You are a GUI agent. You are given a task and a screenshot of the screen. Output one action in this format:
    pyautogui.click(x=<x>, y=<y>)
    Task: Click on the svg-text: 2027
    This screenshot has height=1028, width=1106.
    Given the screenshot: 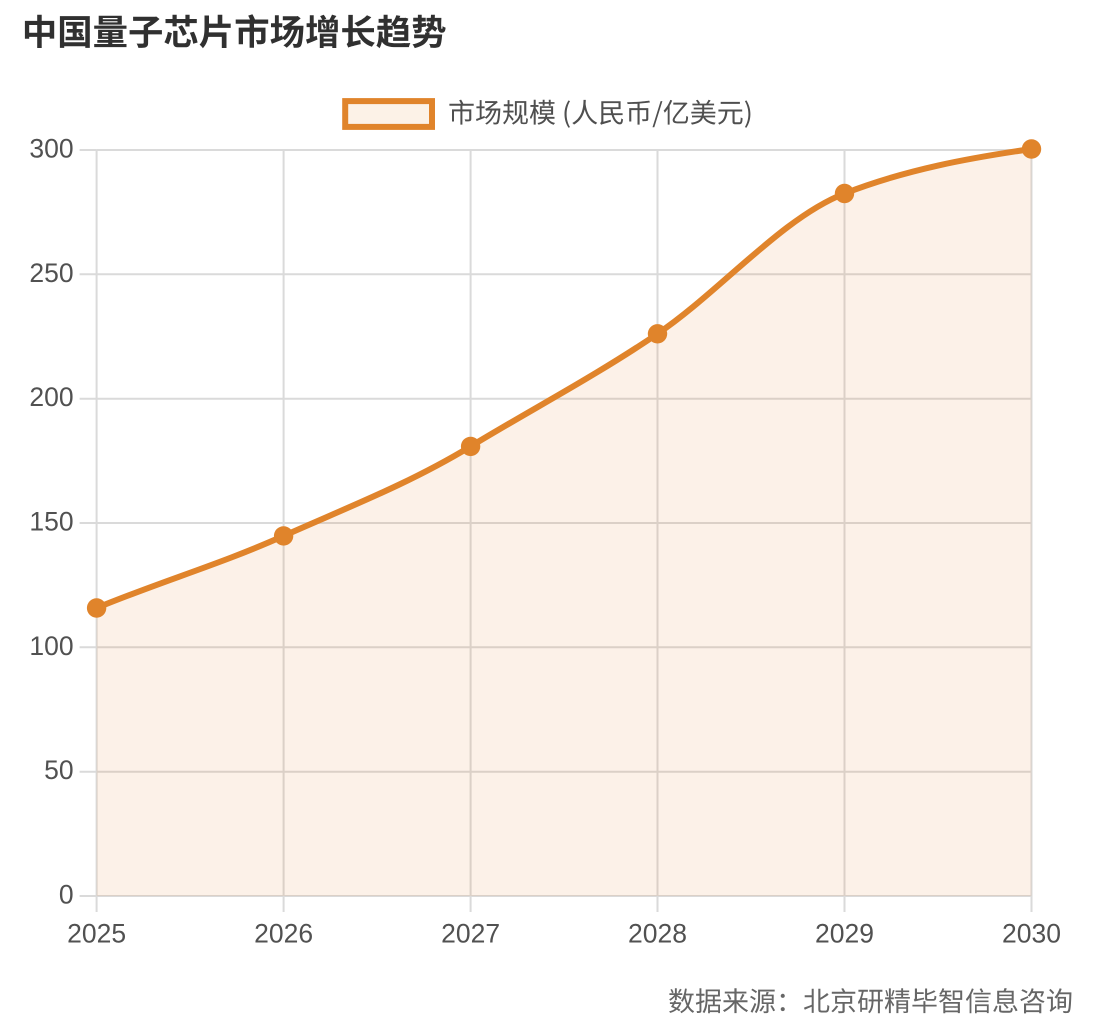 What is the action you would take?
    pyautogui.click(x=470, y=934)
    